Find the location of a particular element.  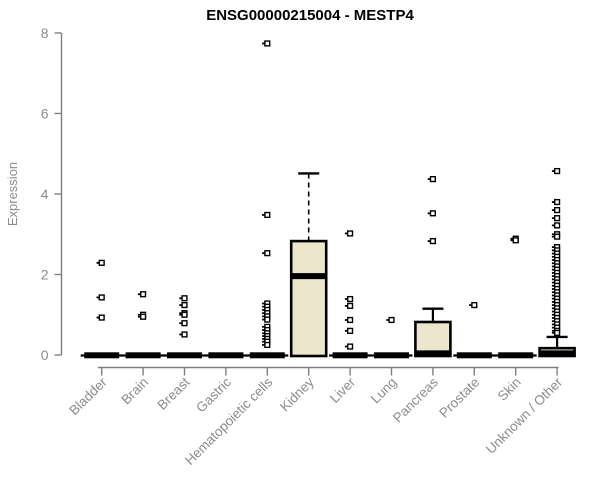

y-tick-label: 4 is located at coordinates (45, 194).